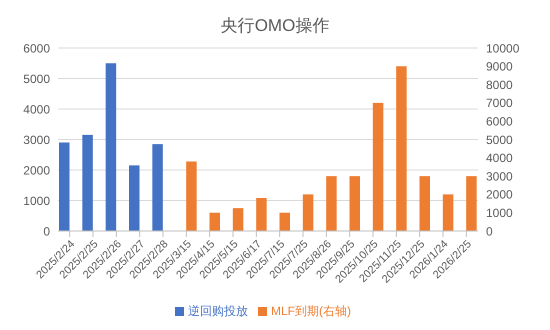 The width and height of the screenshot is (550, 330). I want to click on legend-label: 逆回购投放, so click(218, 311).